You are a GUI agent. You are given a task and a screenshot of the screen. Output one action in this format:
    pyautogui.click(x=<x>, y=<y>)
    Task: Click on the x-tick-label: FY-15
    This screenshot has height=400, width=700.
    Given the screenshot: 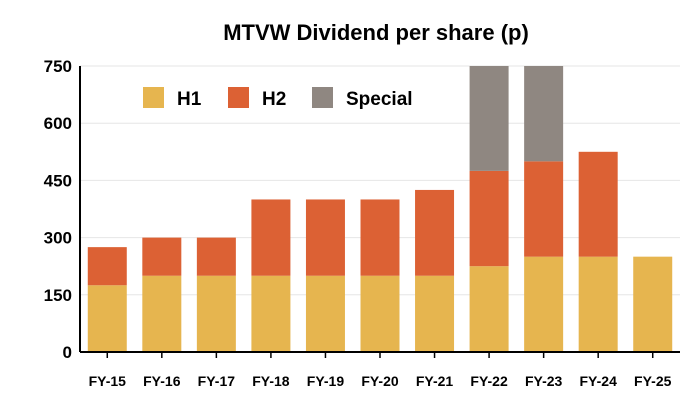 What is the action you would take?
    pyautogui.click(x=108, y=381)
    